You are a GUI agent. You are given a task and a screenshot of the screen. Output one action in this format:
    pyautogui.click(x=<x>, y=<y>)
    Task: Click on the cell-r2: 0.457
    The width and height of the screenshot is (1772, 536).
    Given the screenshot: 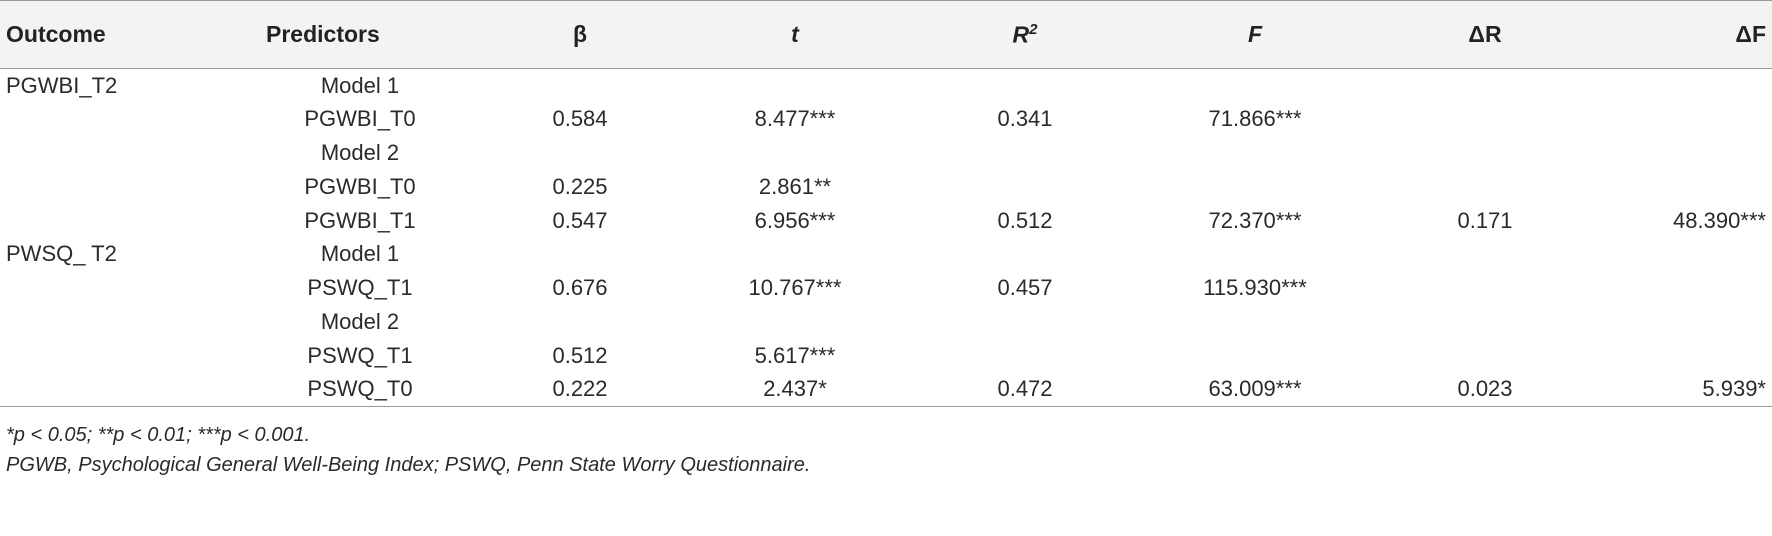 What is the action you would take?
    pyautogui.click(x=1025, y=288)
    